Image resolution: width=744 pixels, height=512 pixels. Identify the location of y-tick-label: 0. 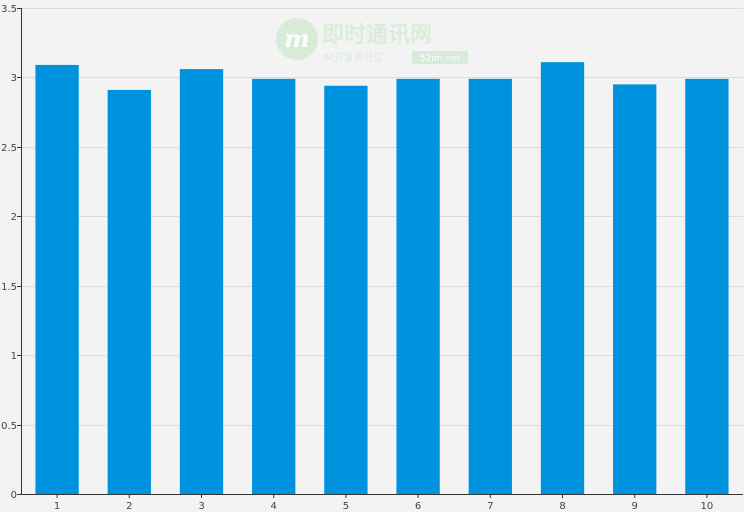
(14, 495).